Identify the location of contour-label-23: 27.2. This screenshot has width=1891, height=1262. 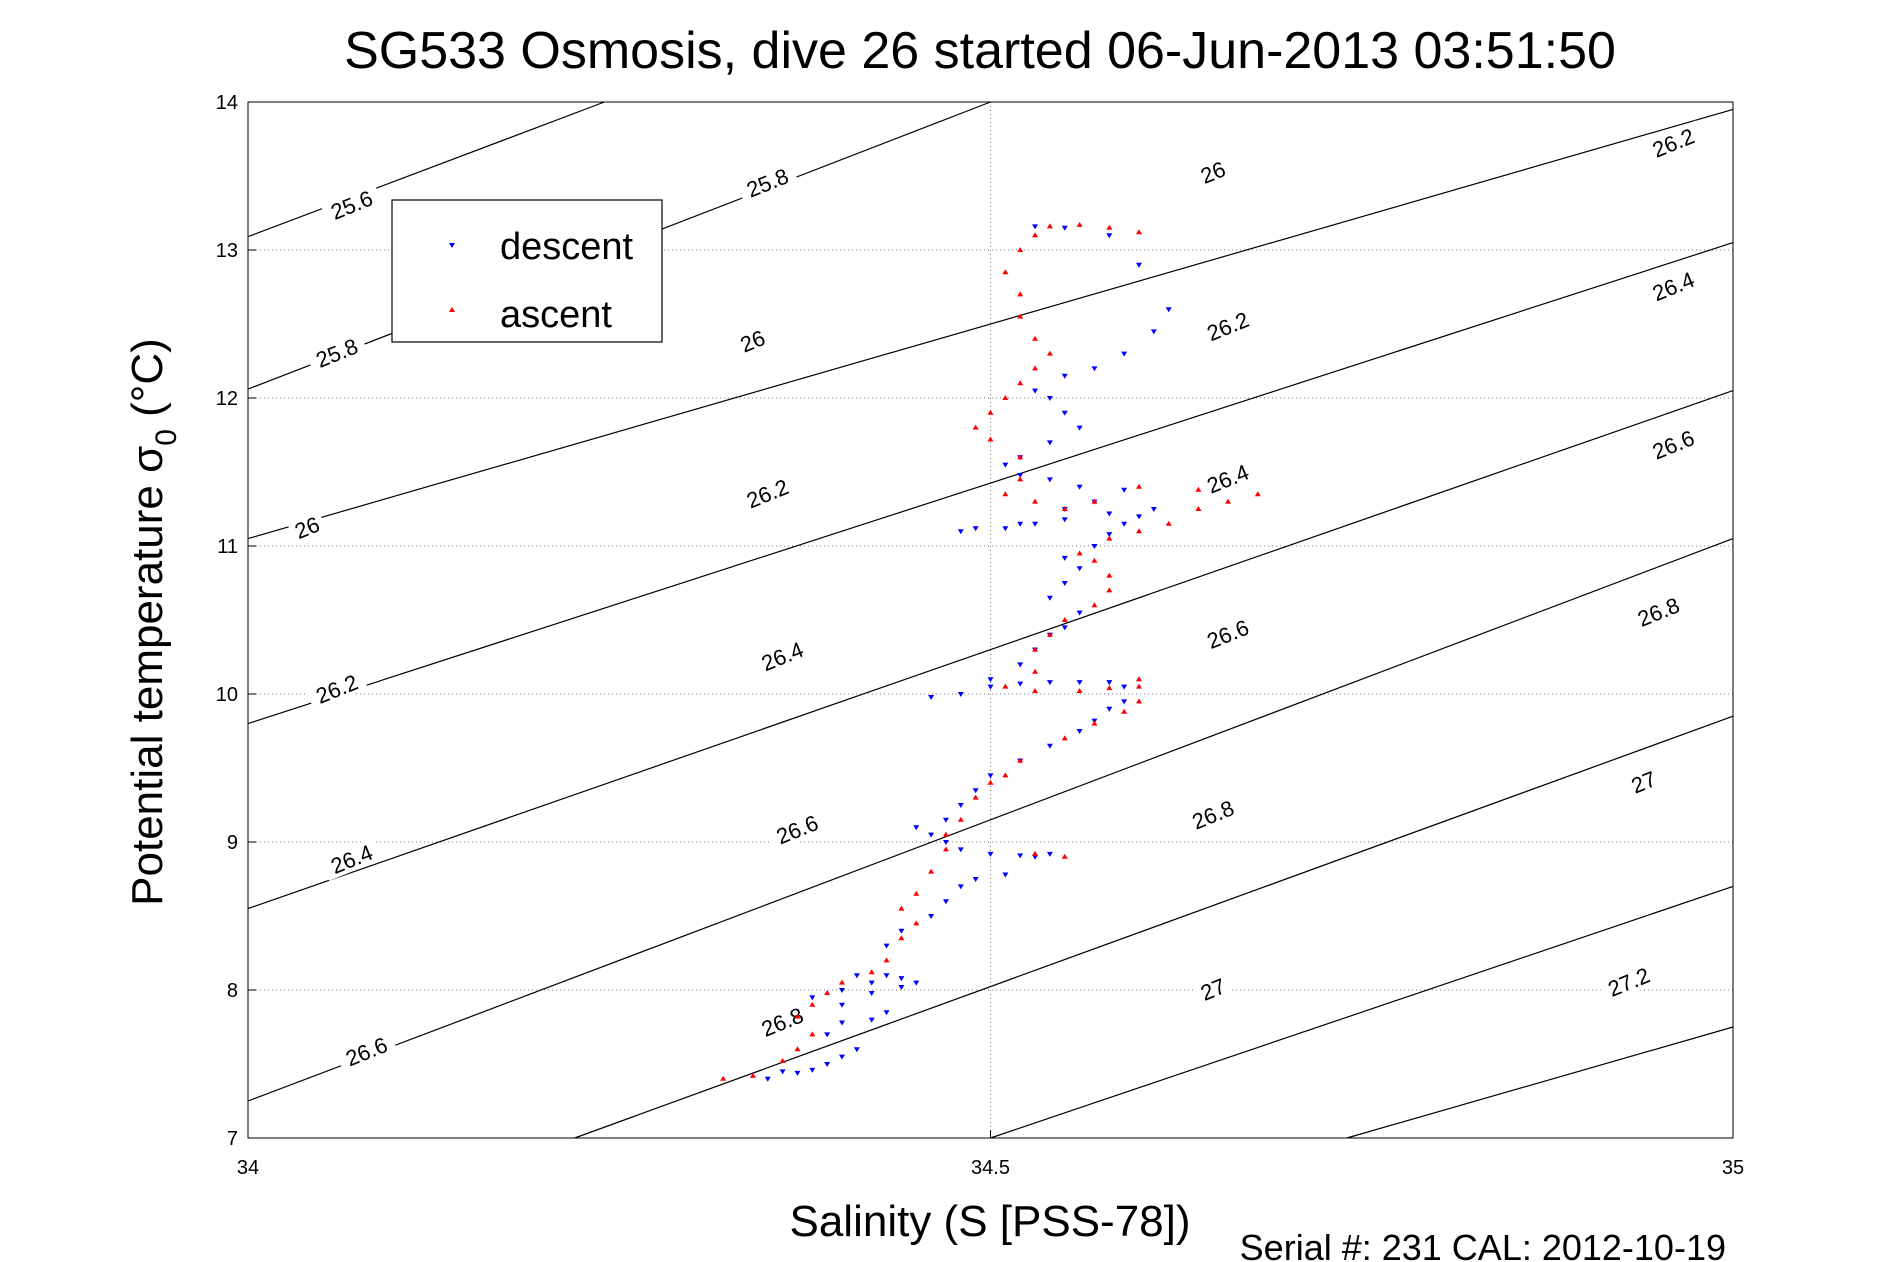
(1629, 981).